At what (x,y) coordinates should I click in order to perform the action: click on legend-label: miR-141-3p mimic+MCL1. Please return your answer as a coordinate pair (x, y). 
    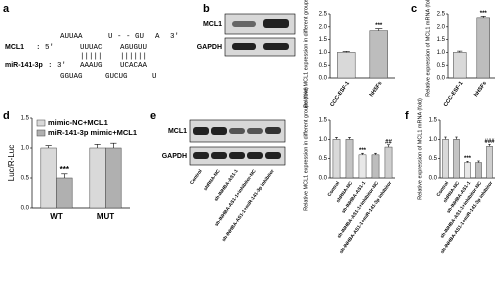
    Looking at the image, I should click on (92, 132).